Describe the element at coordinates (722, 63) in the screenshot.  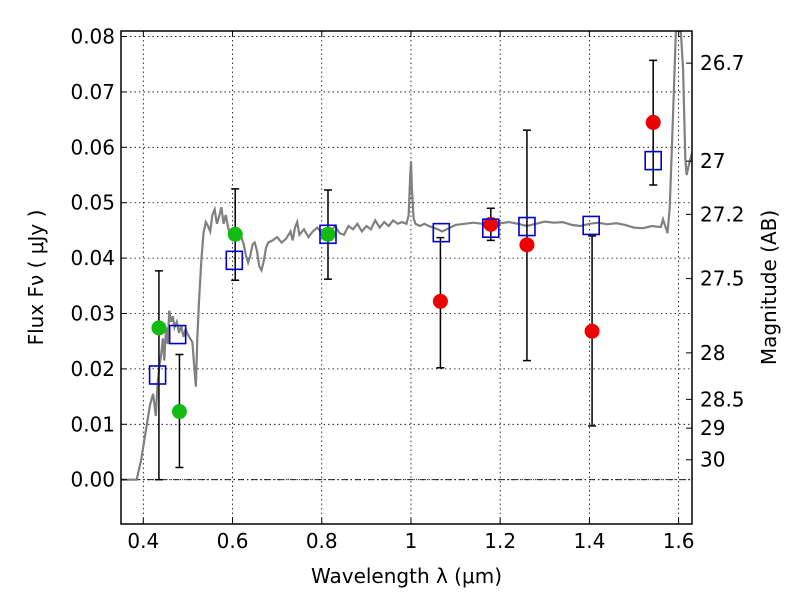
I see `y2-tick-label: 26.7` at that location.